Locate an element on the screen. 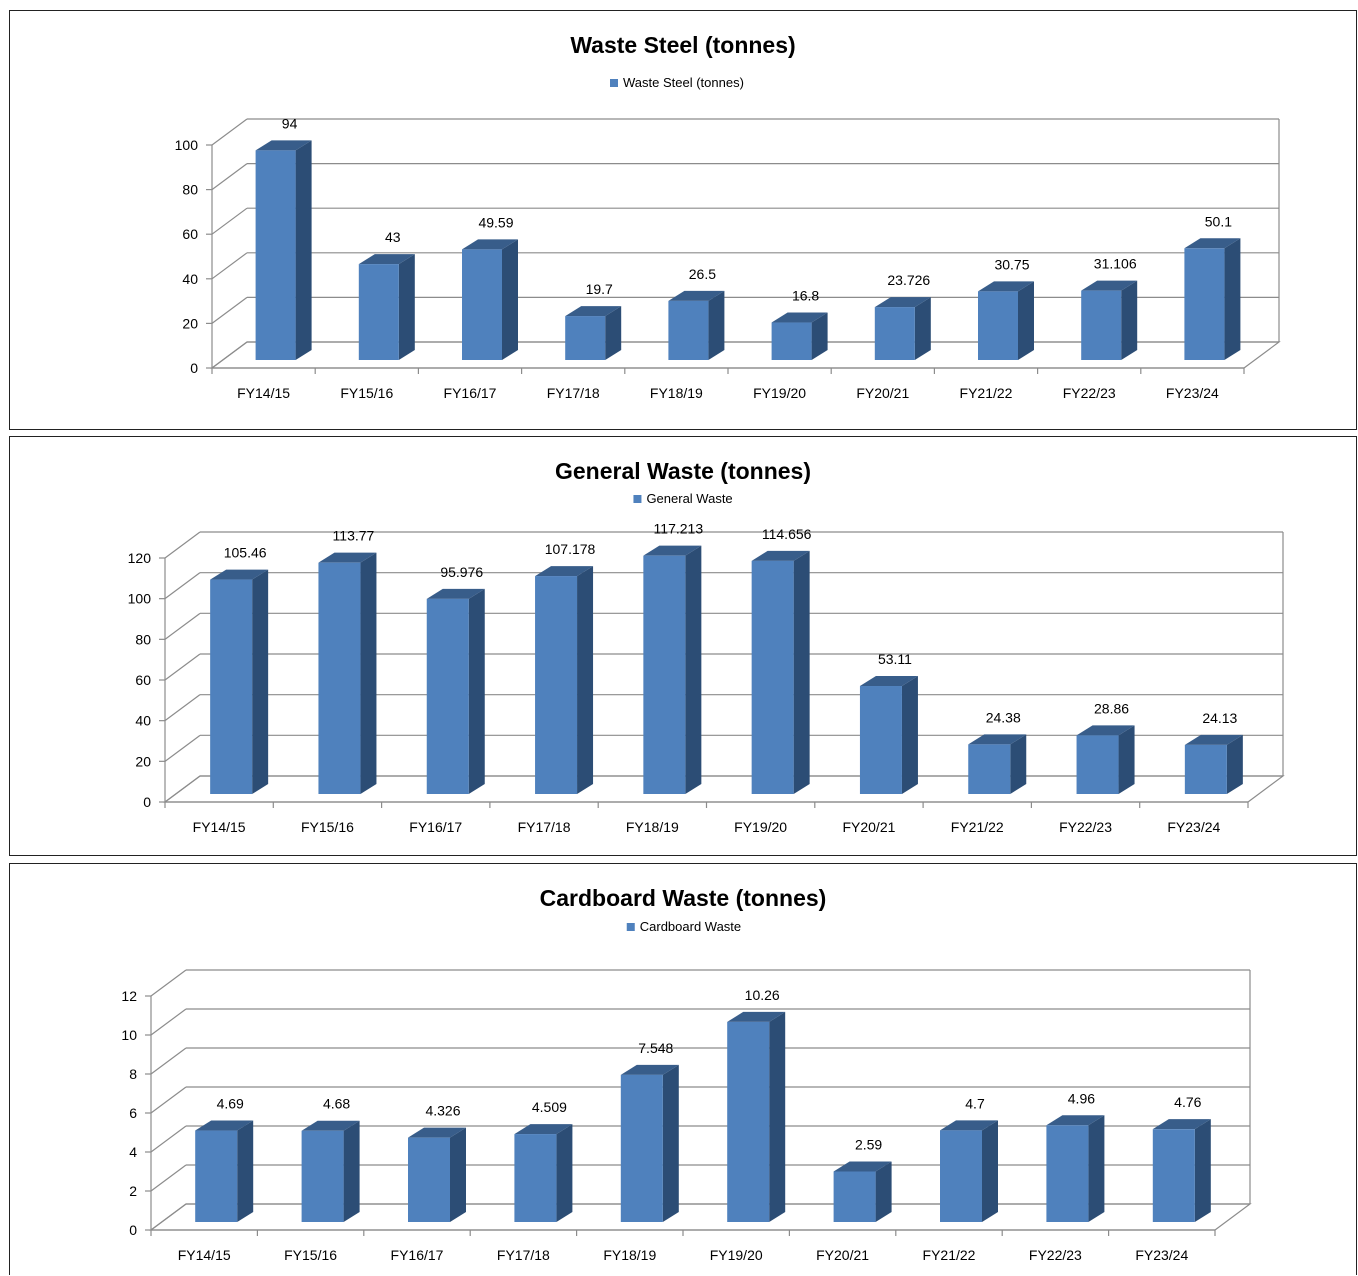 The width and height of the screenshot is (1358, 1276). data-label: 26.5 is located at coordinates (702, 274).